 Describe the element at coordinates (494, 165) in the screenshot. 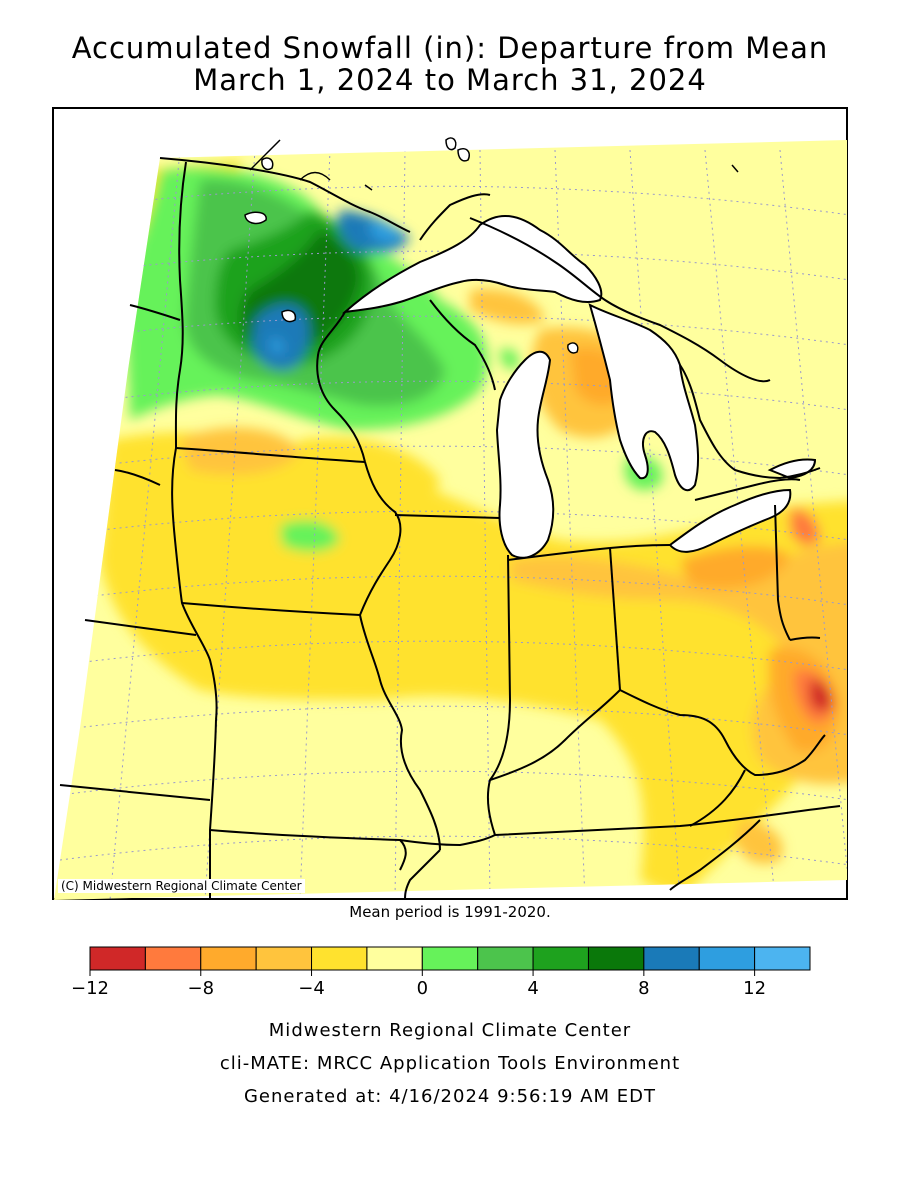

I see `shoreline-details` at that location.